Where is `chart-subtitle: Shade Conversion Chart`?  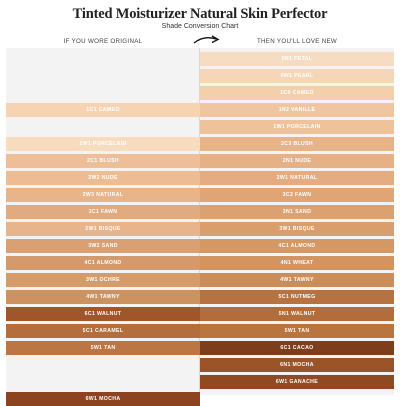 chart-subtitle: Shade Conversion Chart is located at coordinates (200, 26).